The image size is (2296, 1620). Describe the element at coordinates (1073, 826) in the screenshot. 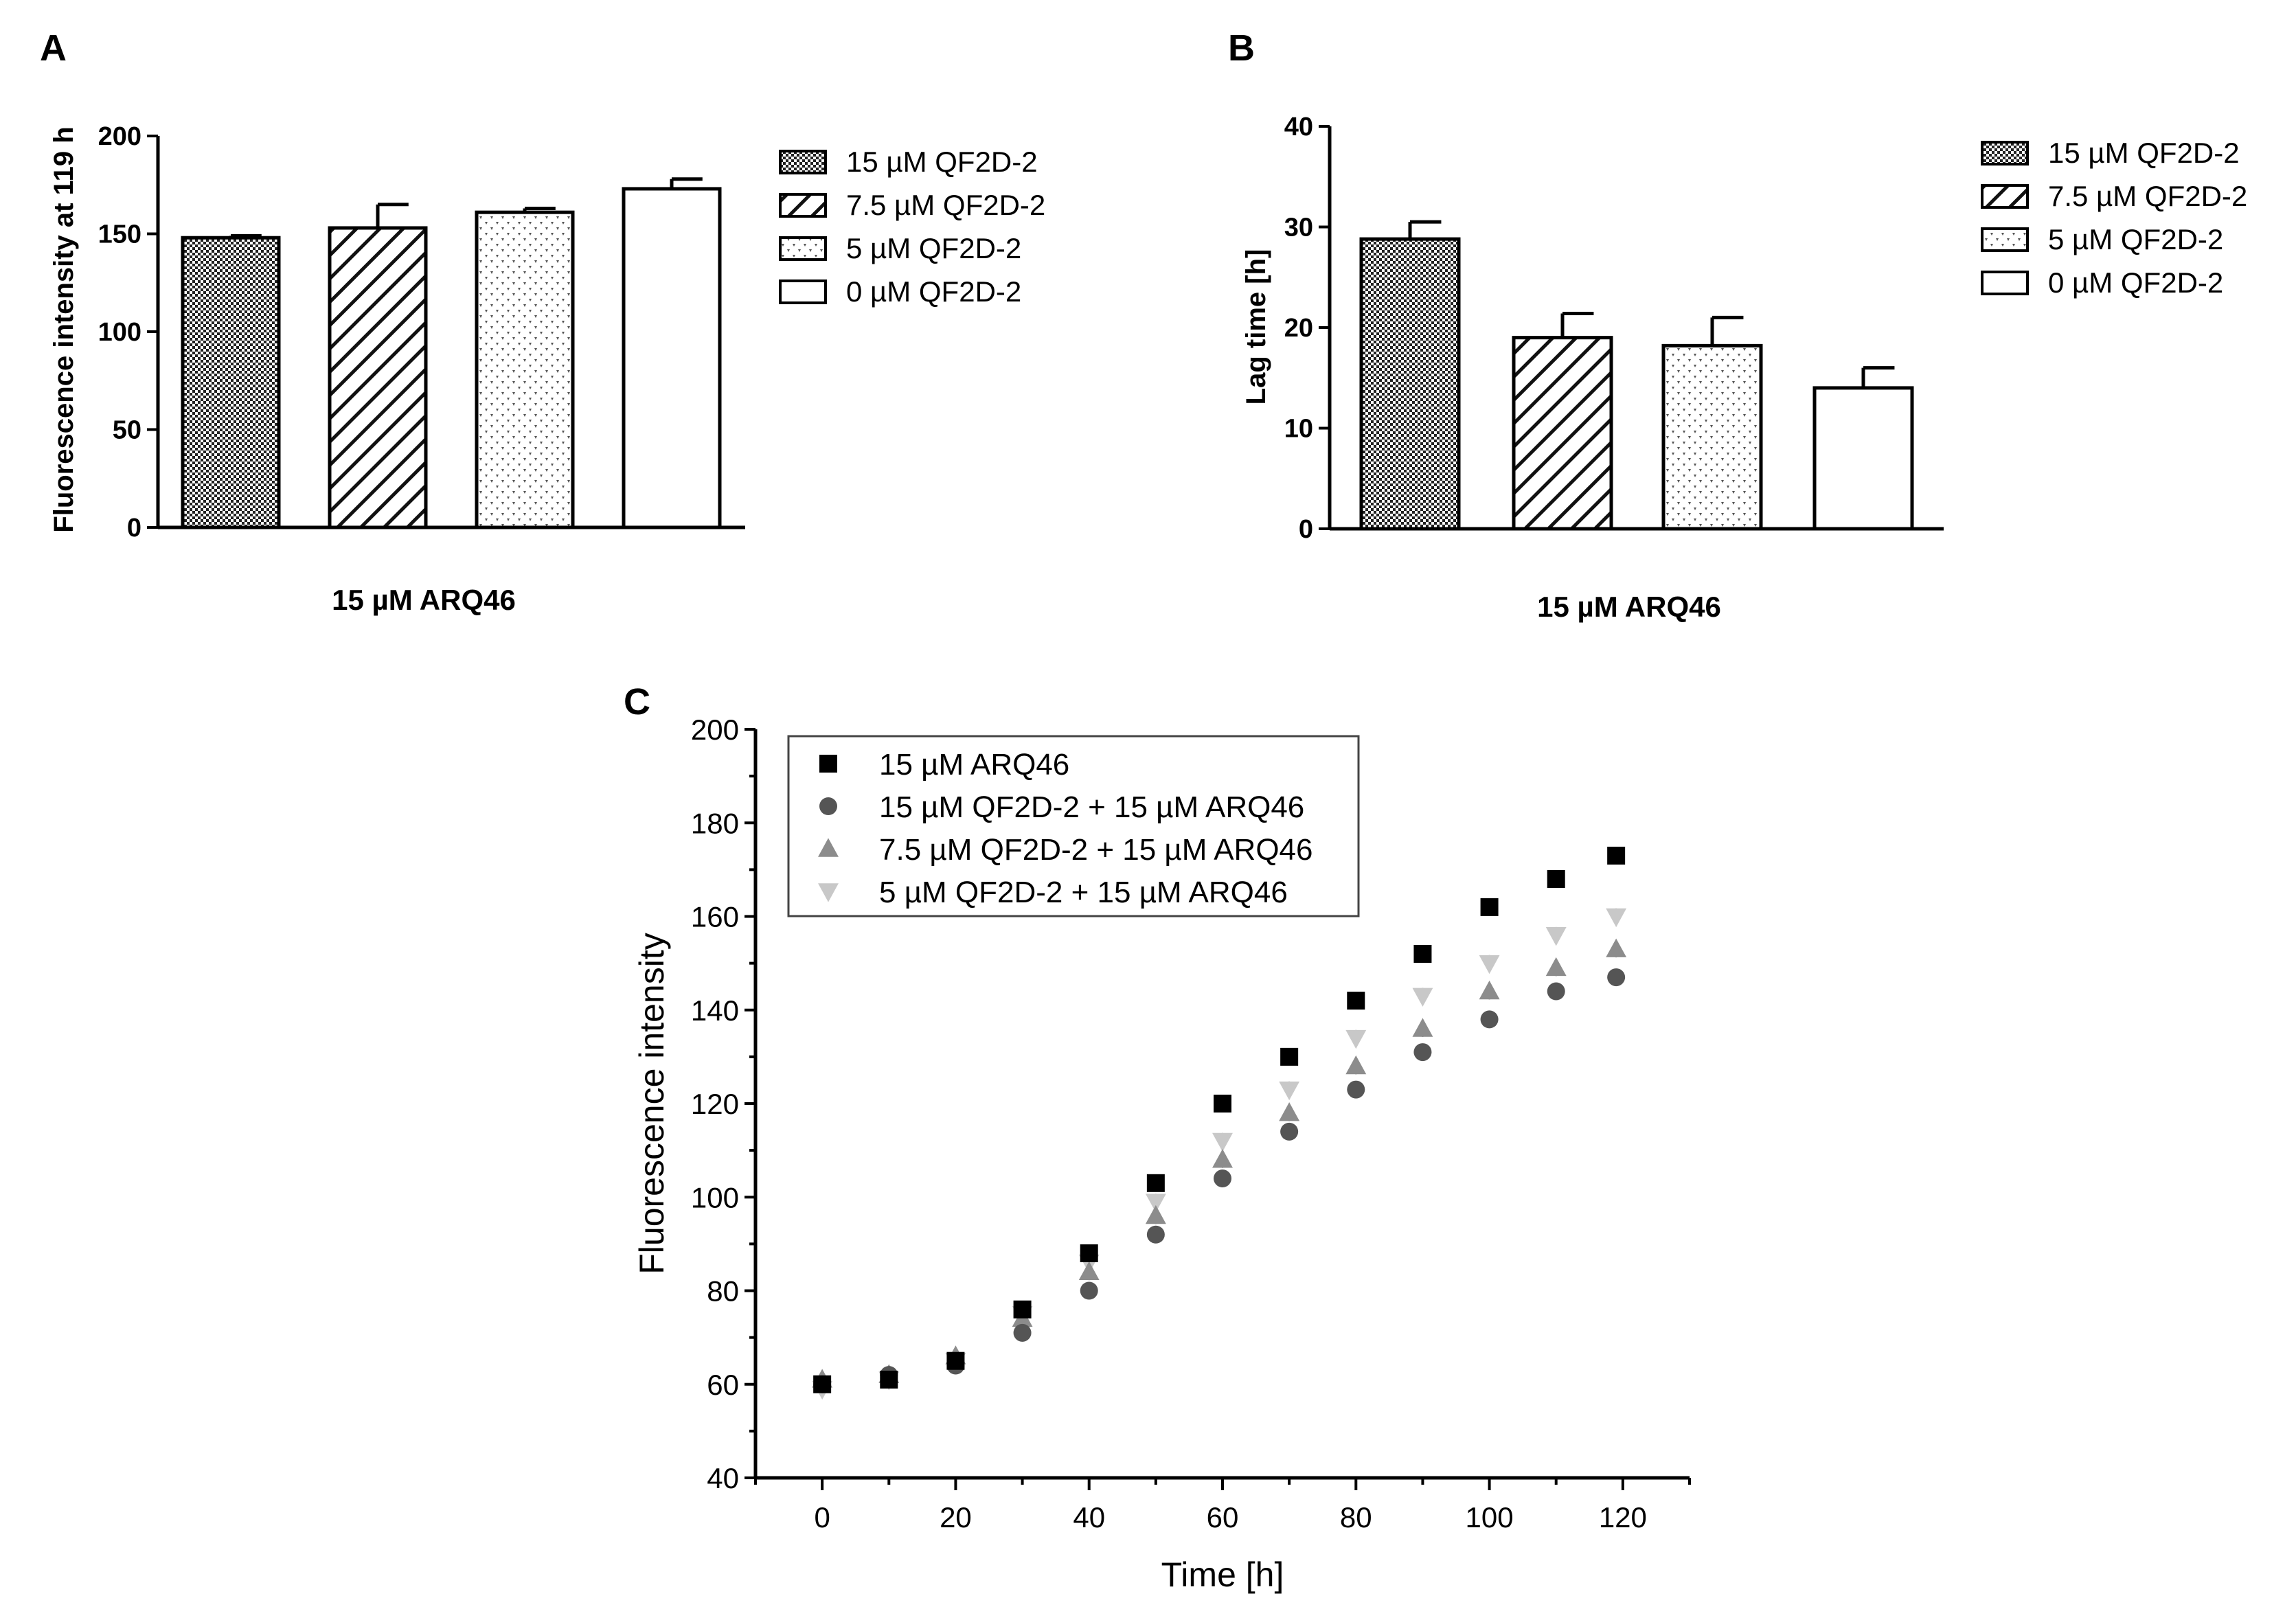

I see `panel-c-legend-frame` at that location.